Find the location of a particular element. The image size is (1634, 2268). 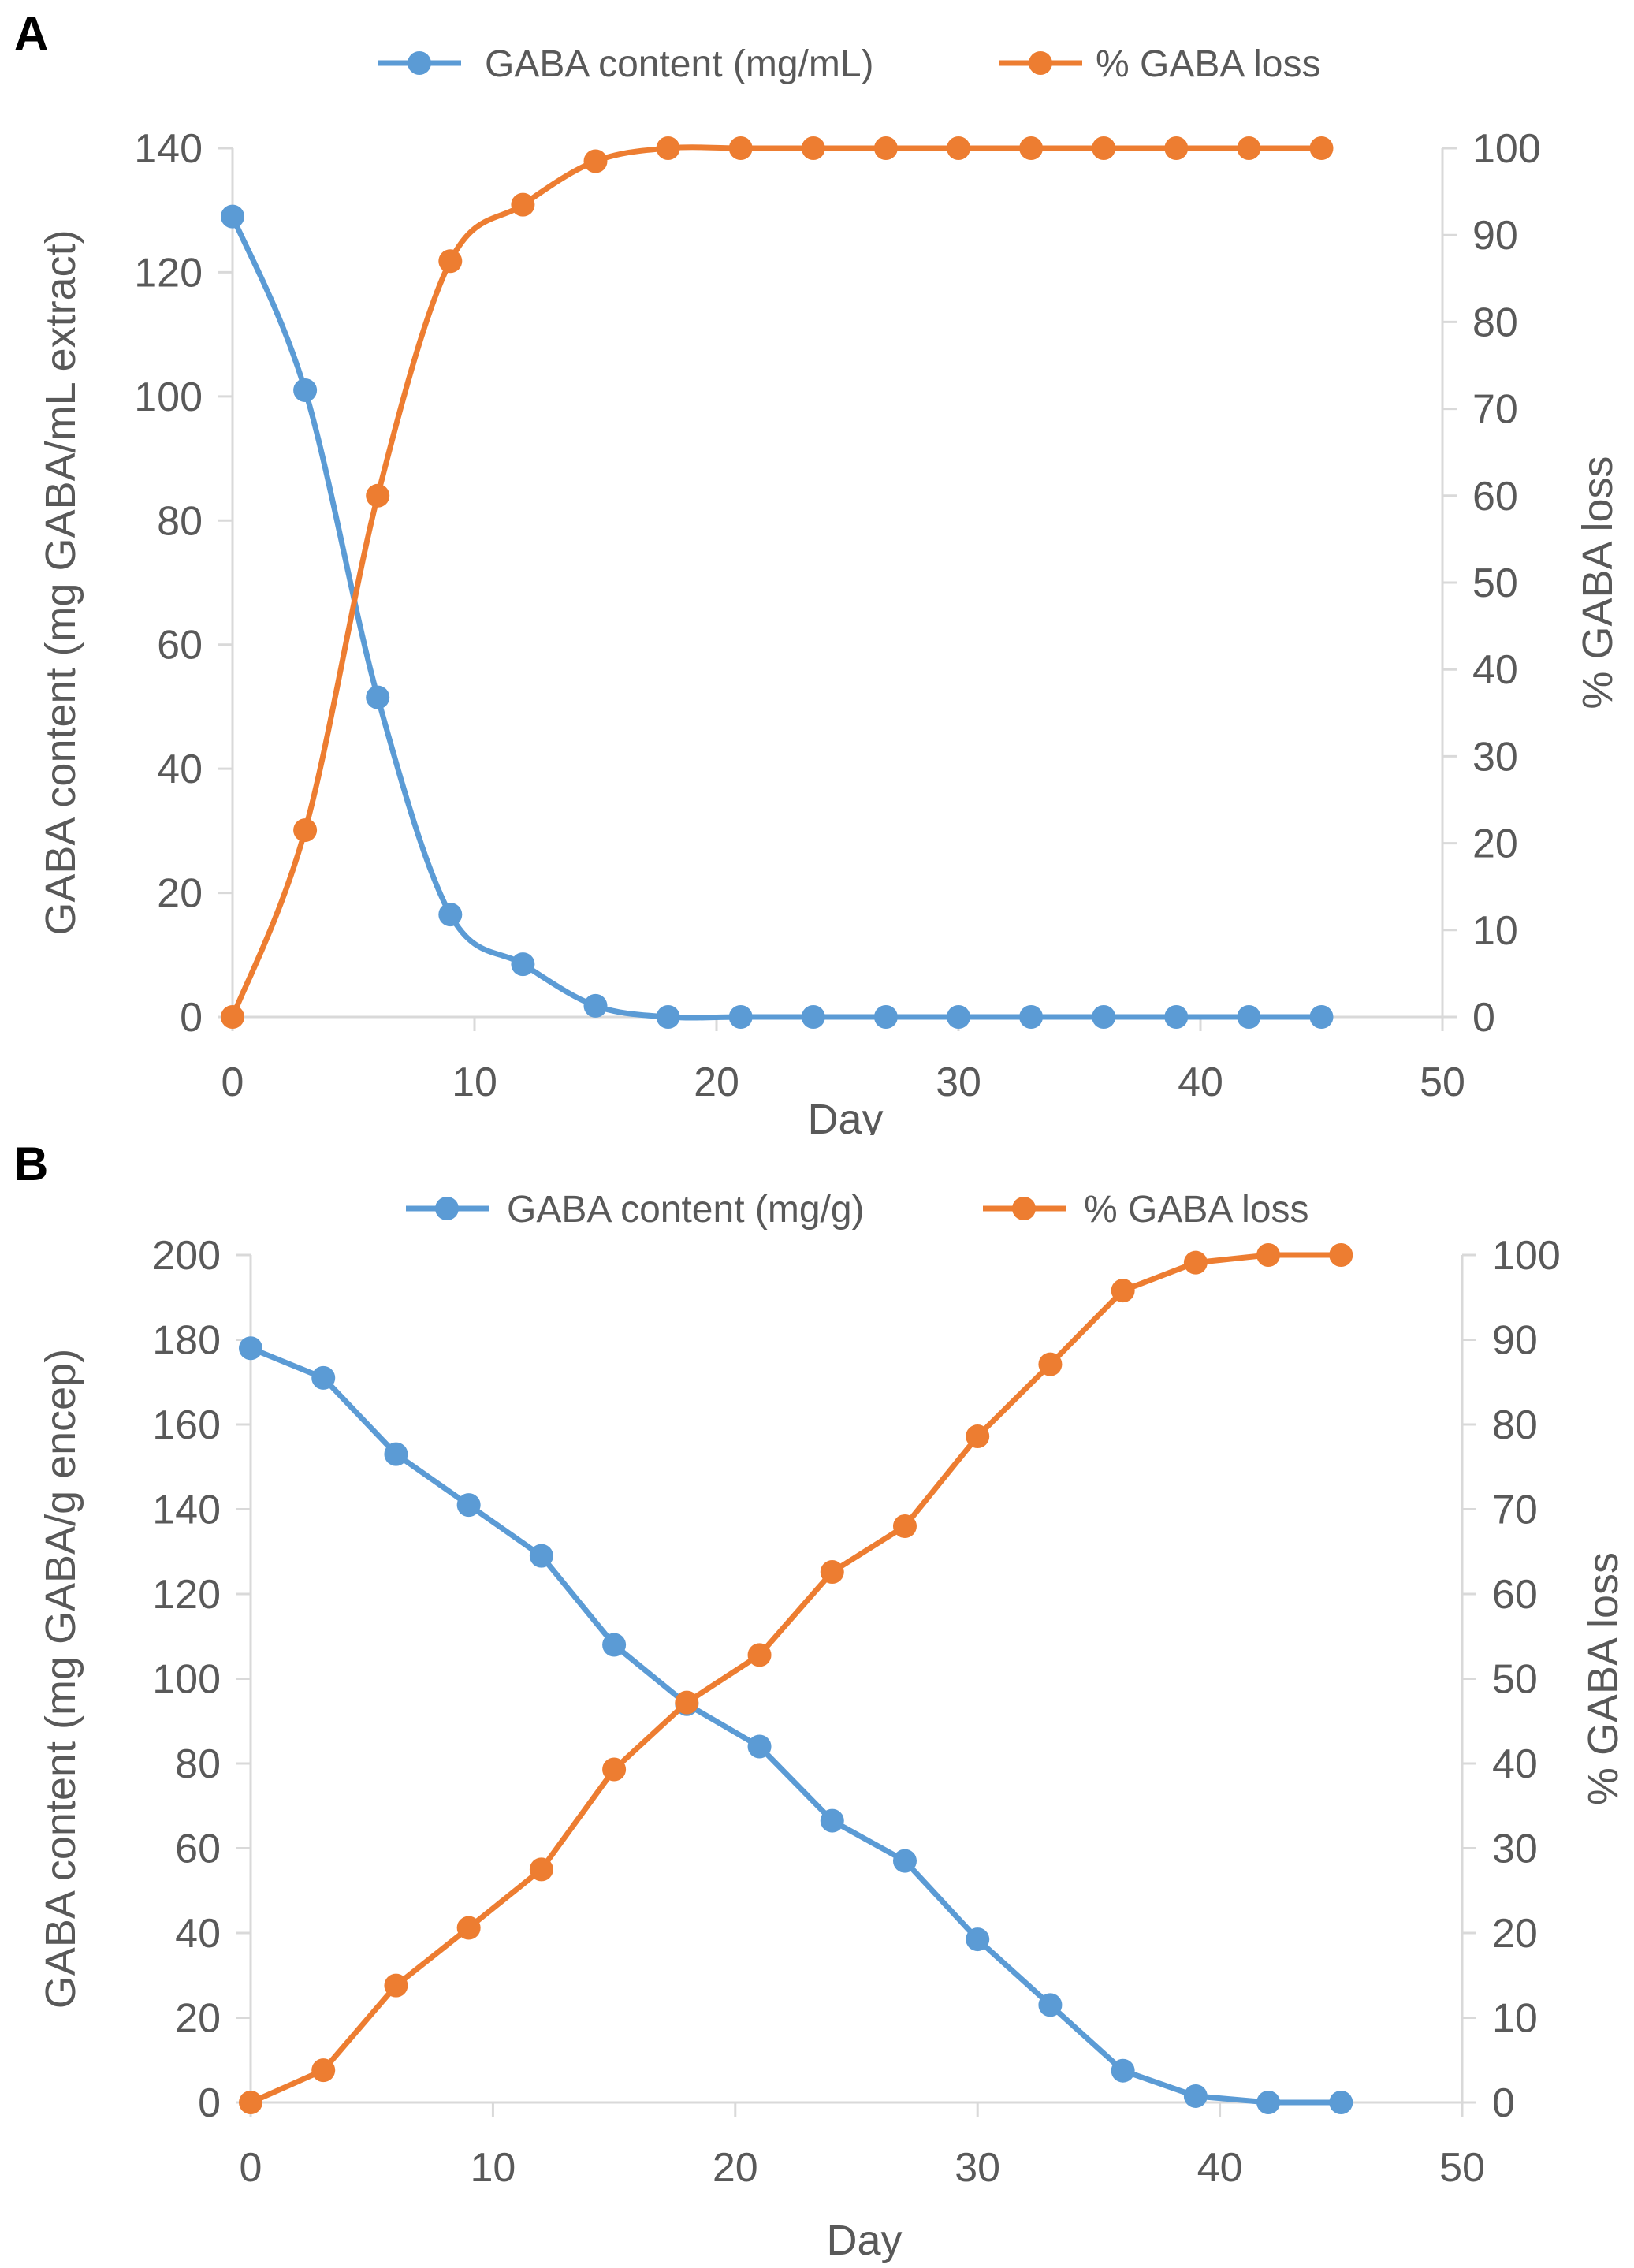

chart-b-y-tick-label: 200 is located at coordinates (187, 1256).